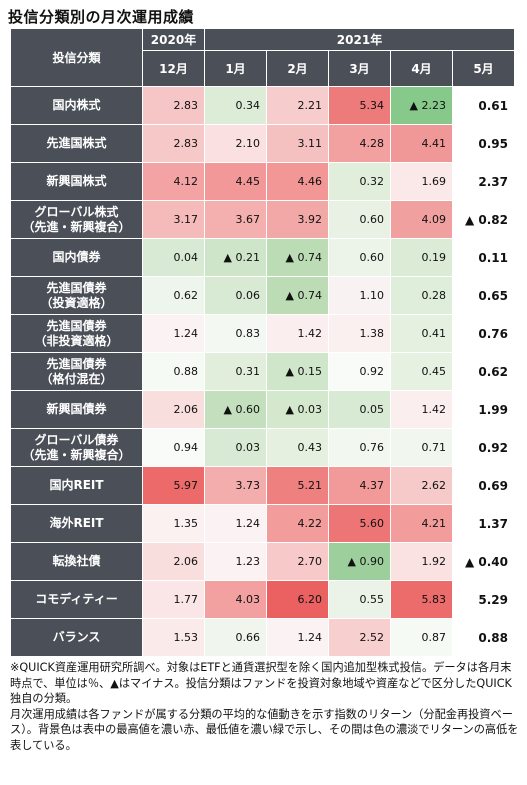 Image resolution: width=527 pixels, height=785 pixels. Describe the element at coordinates (173, 39) in the screenshot. I see `year-2020-header: 2020年` at that location.